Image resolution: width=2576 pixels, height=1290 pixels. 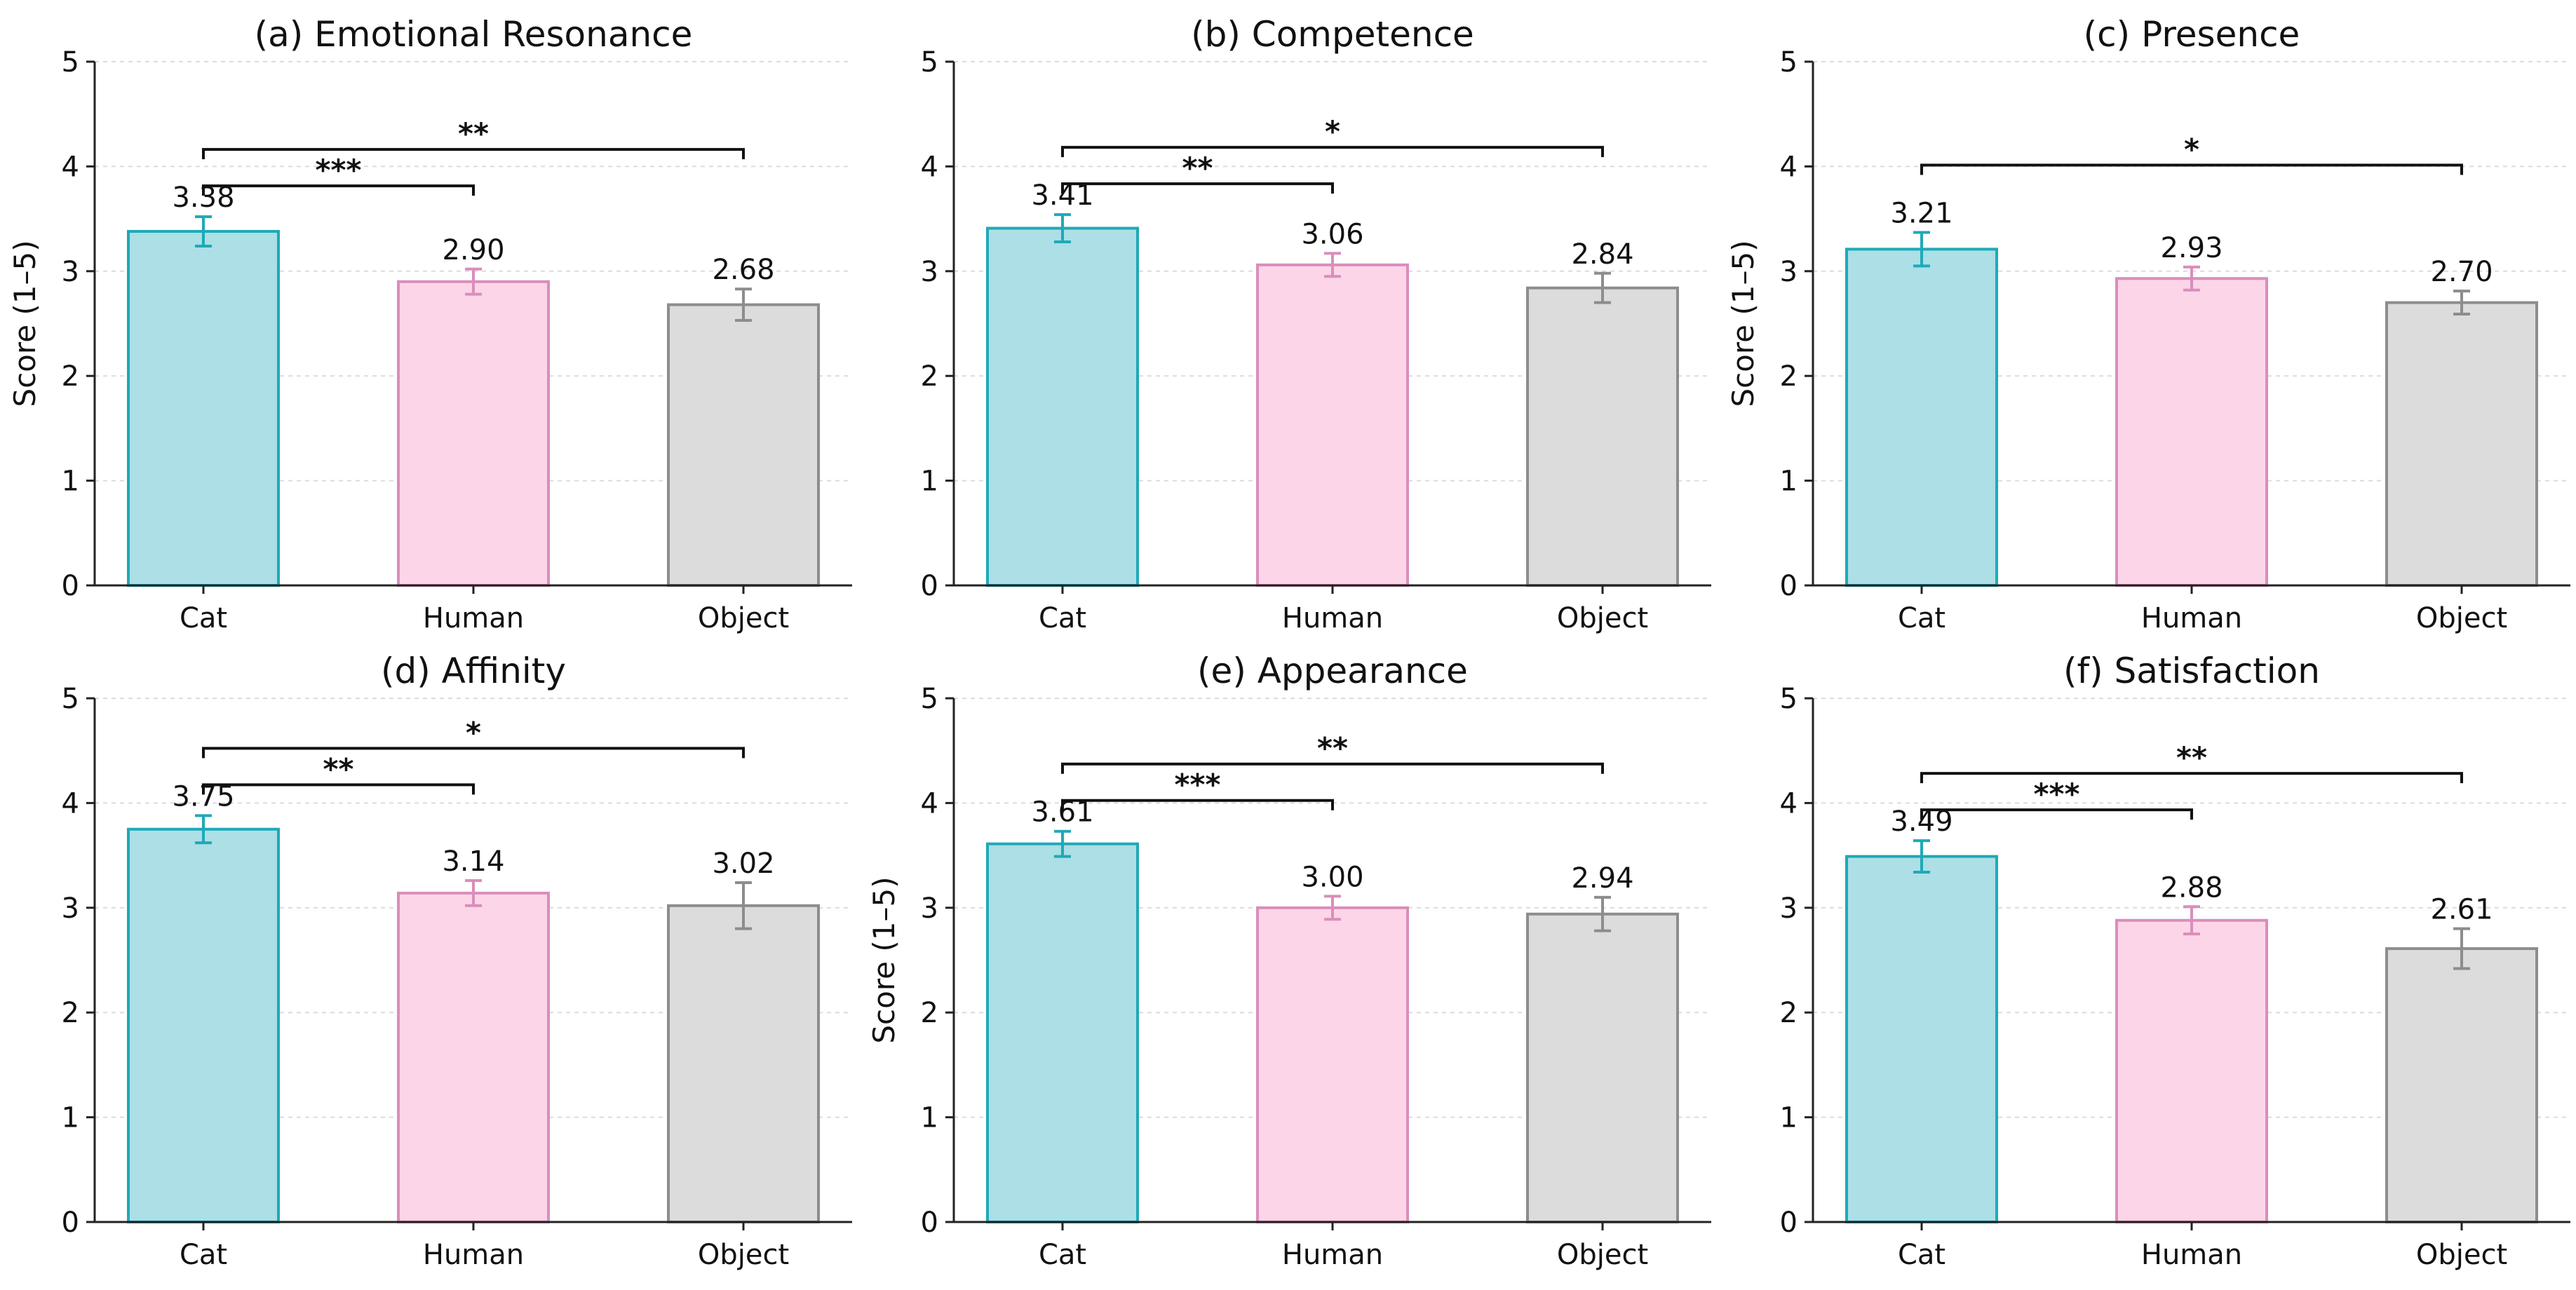 What do you see at coordinates (70, 167) in the screenshot?
I see `chart-1-ytick-label: 4` at bounding box center [70, 167].